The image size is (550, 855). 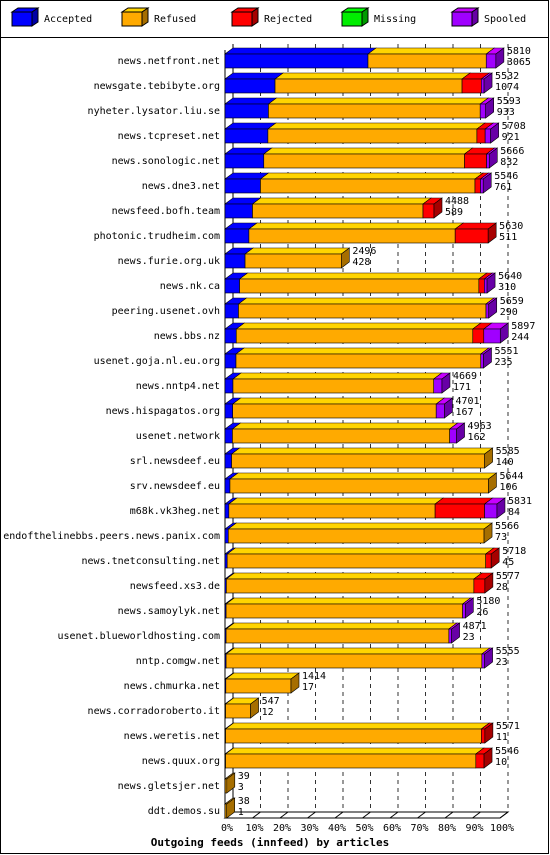 I want to click on total-label: 547, so click(x=271, y=701).